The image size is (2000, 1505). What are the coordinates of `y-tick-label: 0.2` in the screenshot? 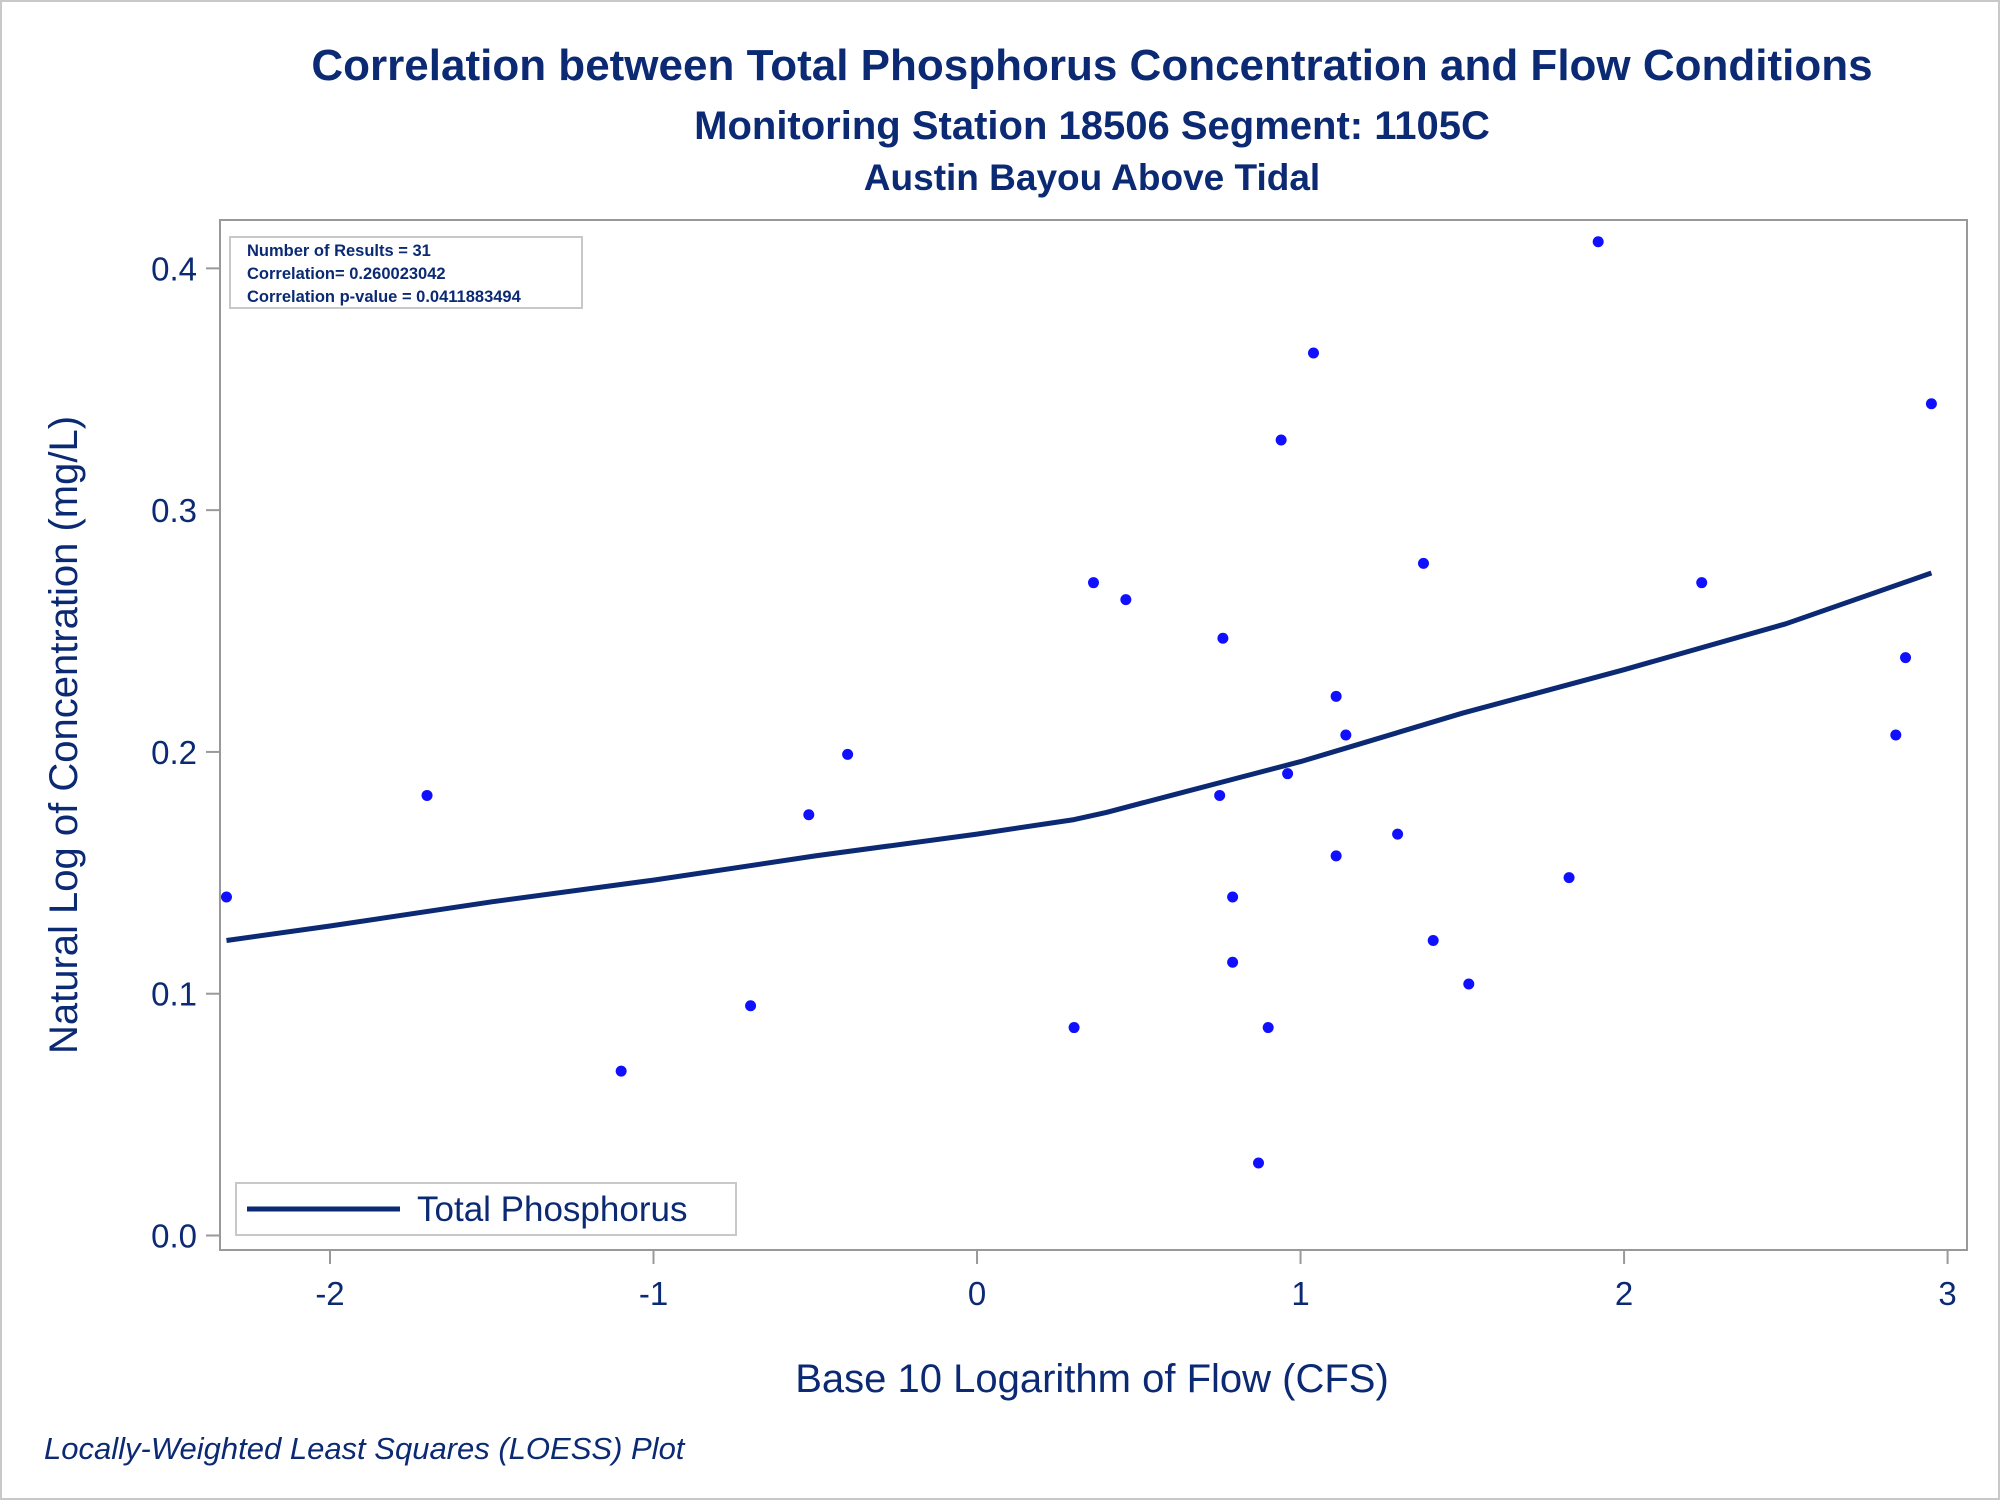 It's located at (174, 752).